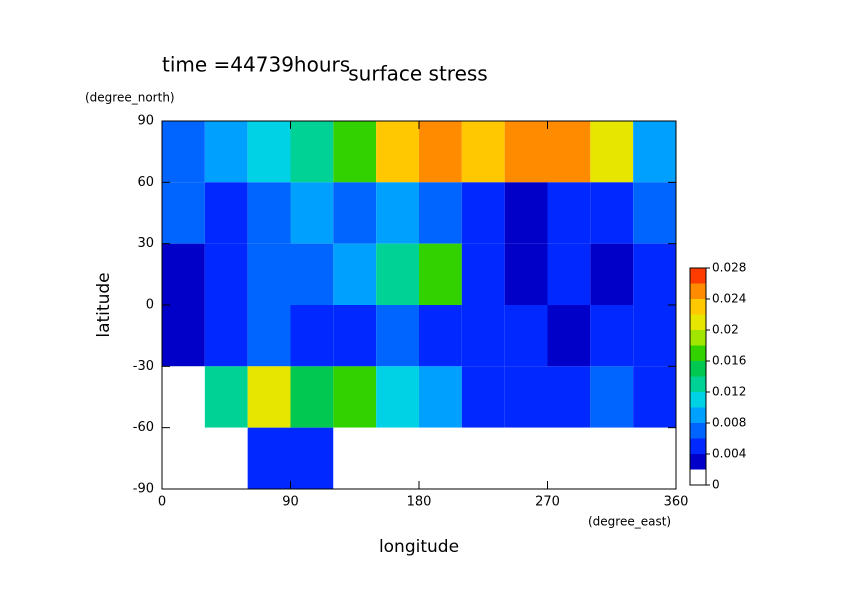 This screenshot has height=599, width=842. Describe the element at coordinates (104, 304) in the screenshot. I see `y-axis-label: latitude` at that location.